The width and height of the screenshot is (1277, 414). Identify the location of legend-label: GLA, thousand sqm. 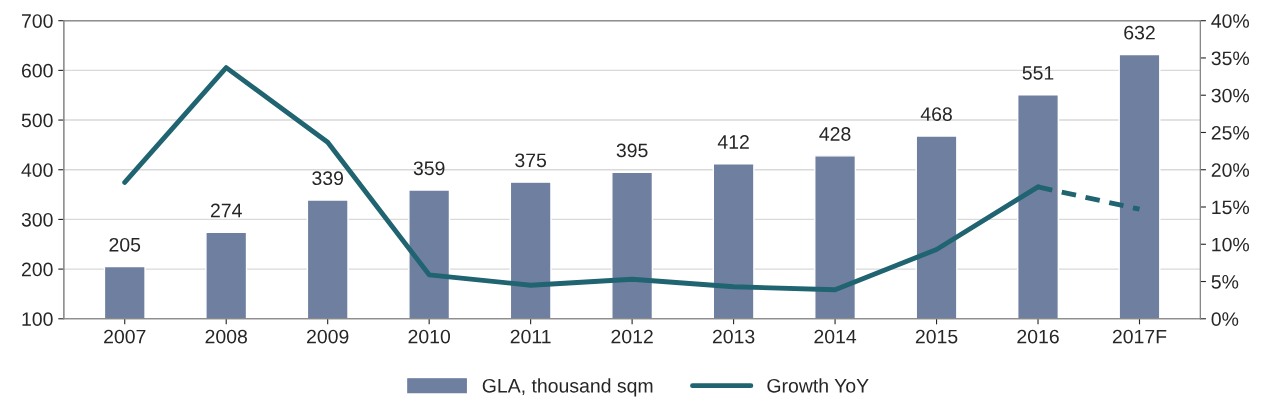
(567, 387).